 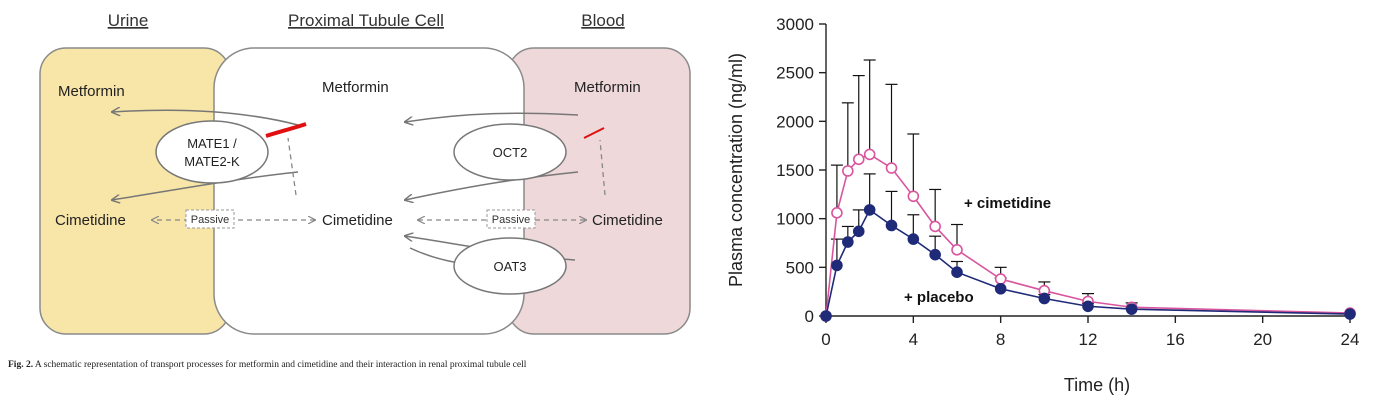 I want to click on oct2-cimetidine-uptake-arrow, so click(x=492, y=185).